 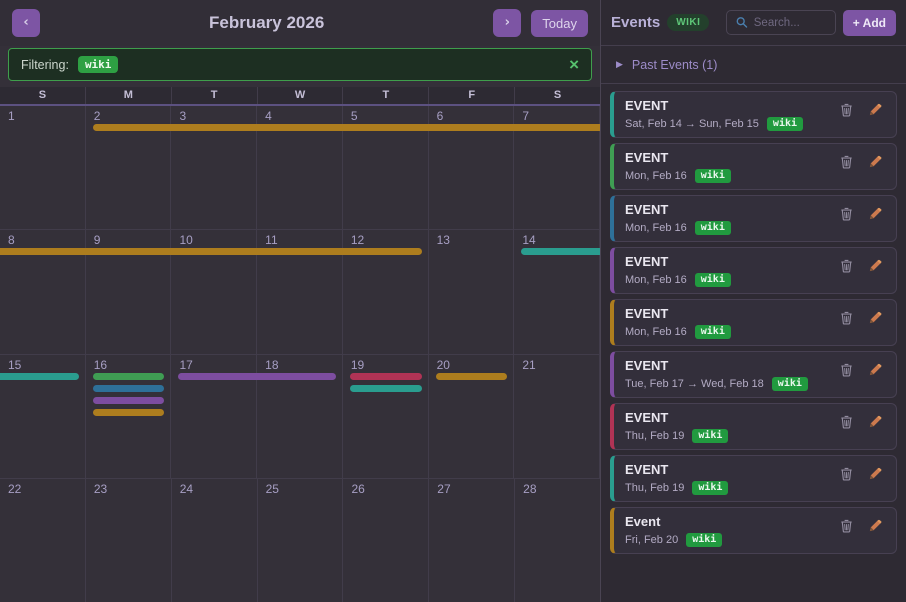 I want to click on past-events-label: Past Events (1), so click(x=674, y=64).